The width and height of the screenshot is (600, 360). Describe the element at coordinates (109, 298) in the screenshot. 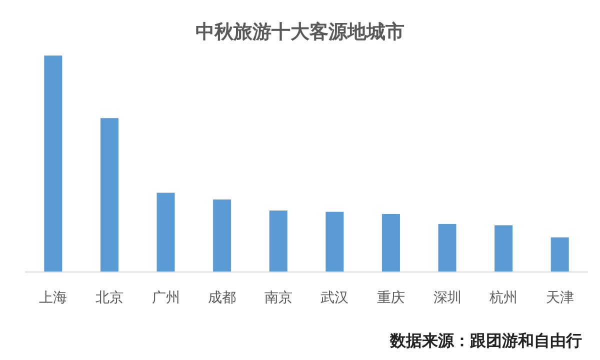

I see `x-tick-label: 北京` at that location.